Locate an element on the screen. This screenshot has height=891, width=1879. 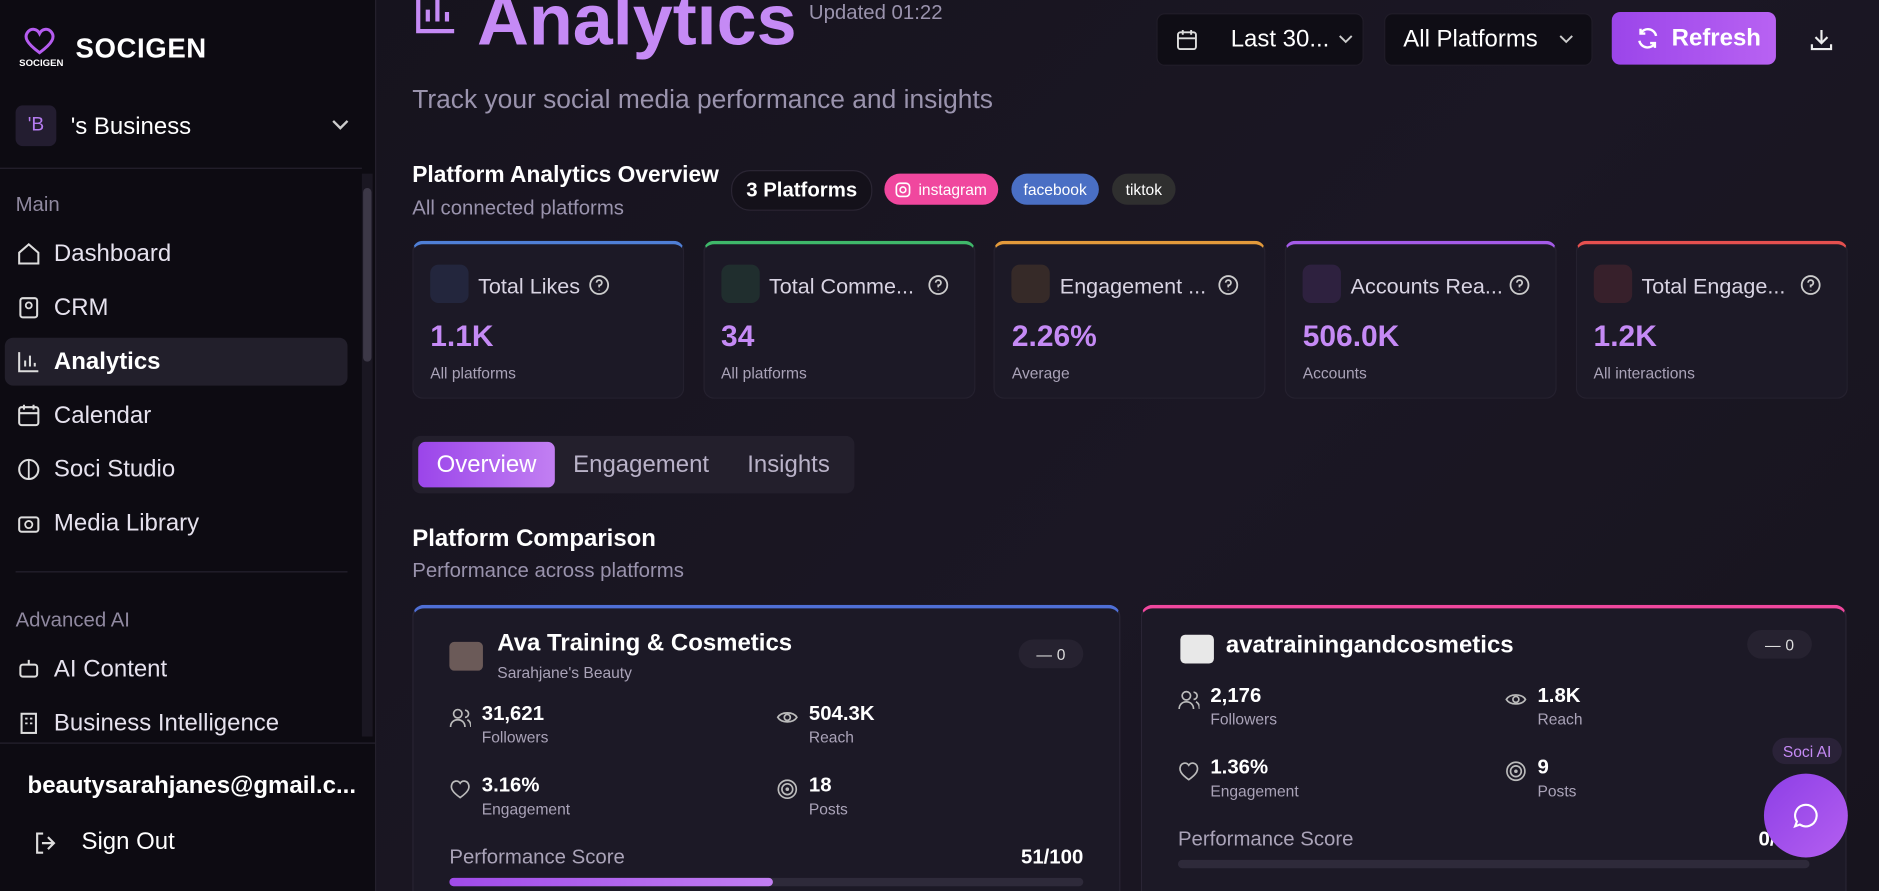
metric-note: Average is located at coordinates (1040, 373).